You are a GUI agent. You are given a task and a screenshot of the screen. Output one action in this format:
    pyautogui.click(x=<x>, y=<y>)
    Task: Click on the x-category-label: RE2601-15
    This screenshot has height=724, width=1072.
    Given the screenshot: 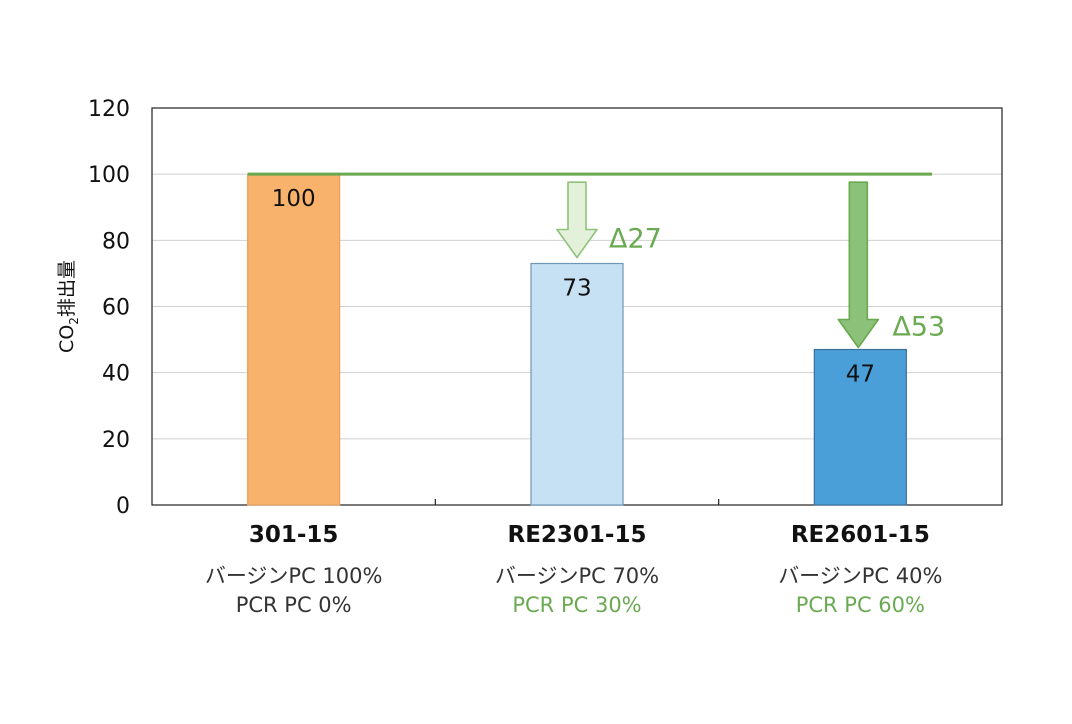 What is the action you would take?
    pyautogui.click(x=860, y=535)
    